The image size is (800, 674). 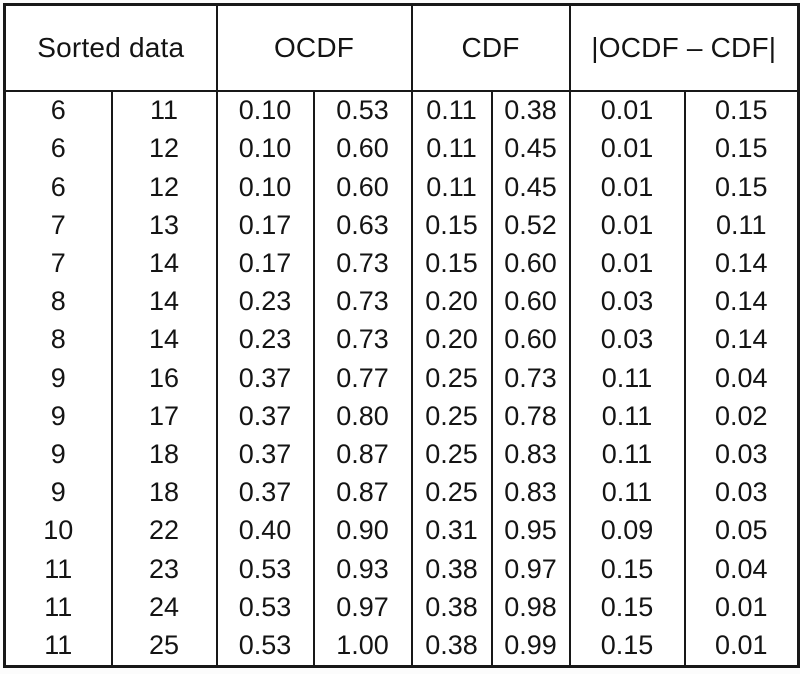 I want to click on table-cell: 0.87, so click(x=362, y=454).